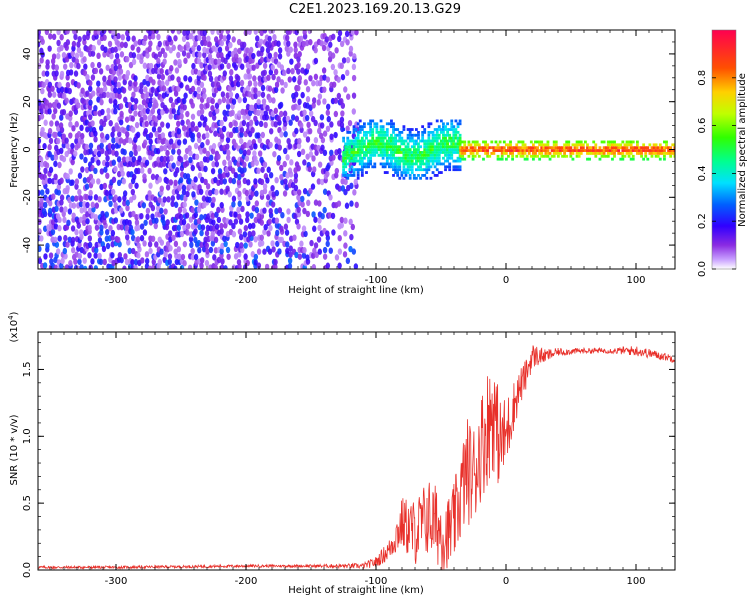 The image size is (750, 600). What do you see at coordinates (635, 581) in the screenshot?
I see `x-tick-label: 100` at bounding box center [635, 581].